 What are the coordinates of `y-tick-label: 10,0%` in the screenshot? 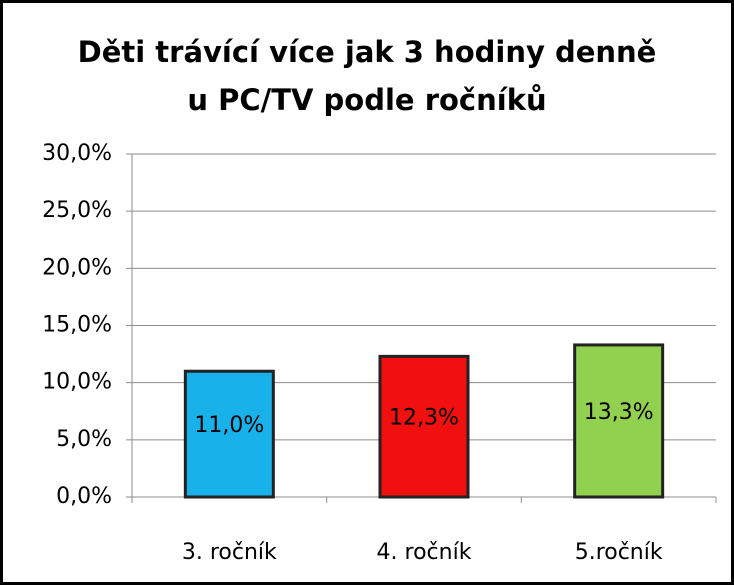 It's located at (77, 382).